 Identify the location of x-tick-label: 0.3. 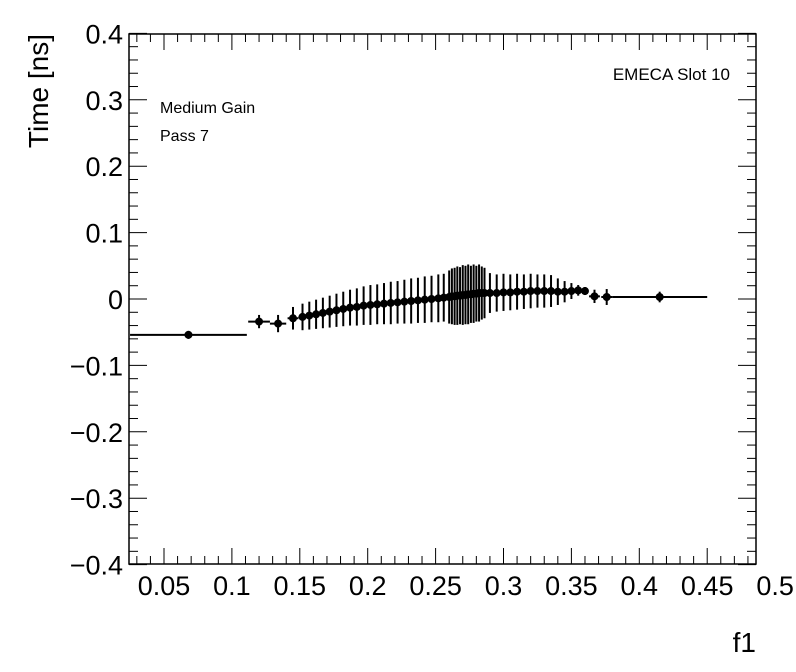
(504, 586).